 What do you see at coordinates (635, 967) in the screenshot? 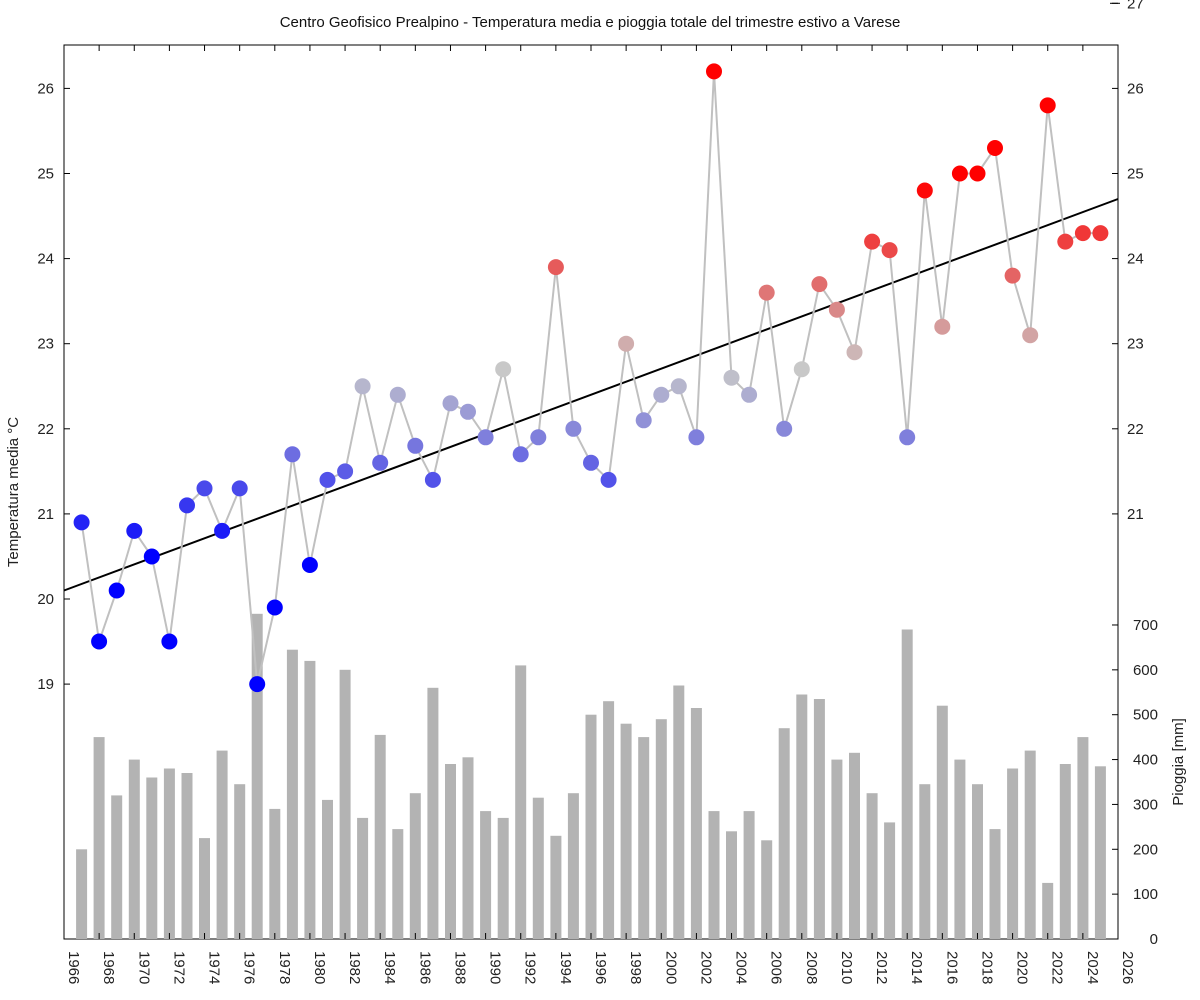
I see `x-tick-label: 1998` at bounding box center [635, 967].